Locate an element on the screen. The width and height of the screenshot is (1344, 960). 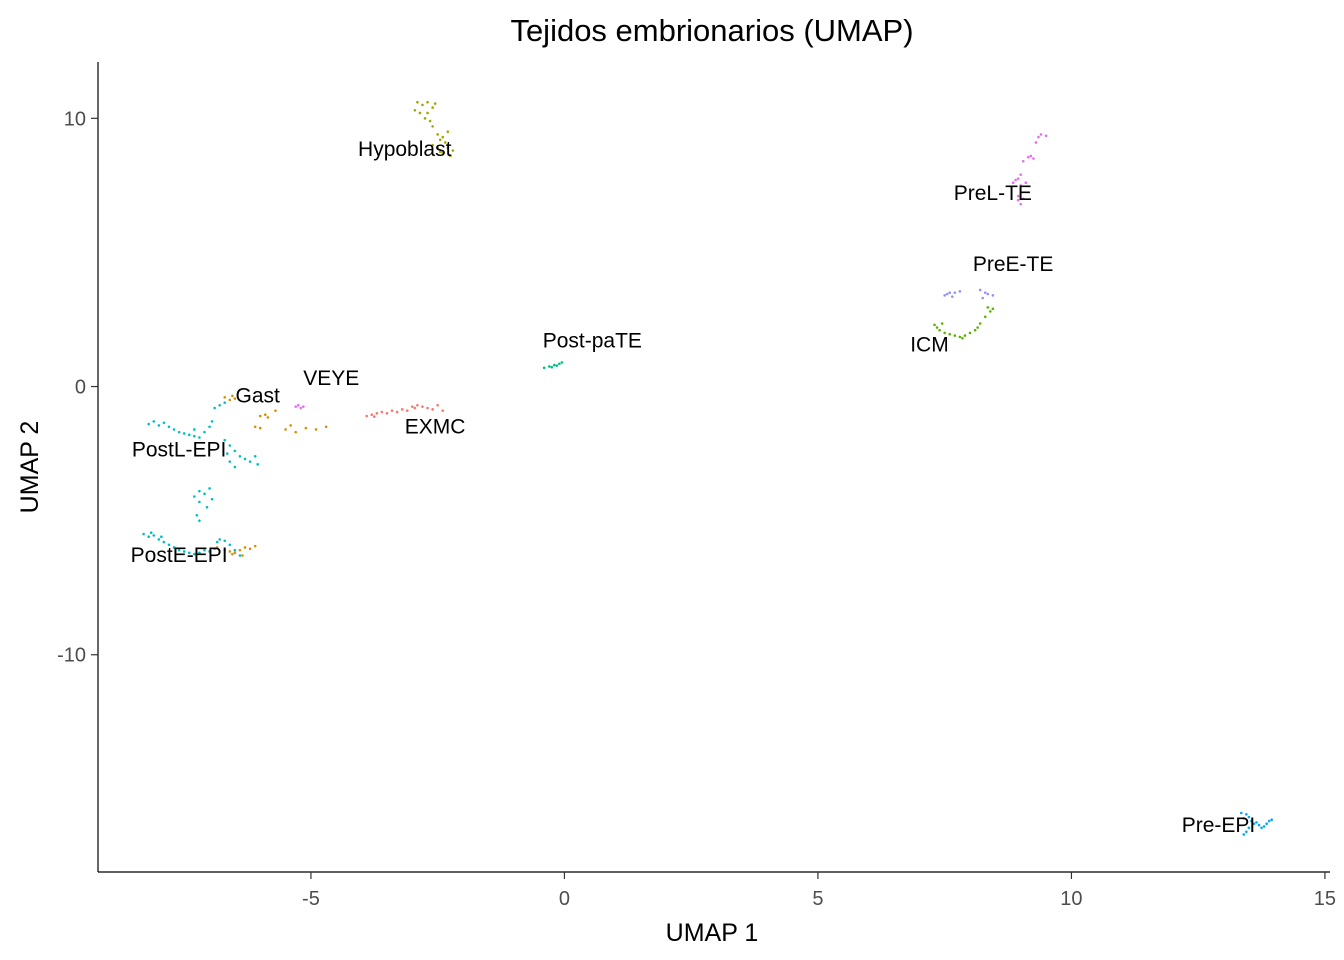
cluster-label-gast: Gast is located at coordinates (258, 396).